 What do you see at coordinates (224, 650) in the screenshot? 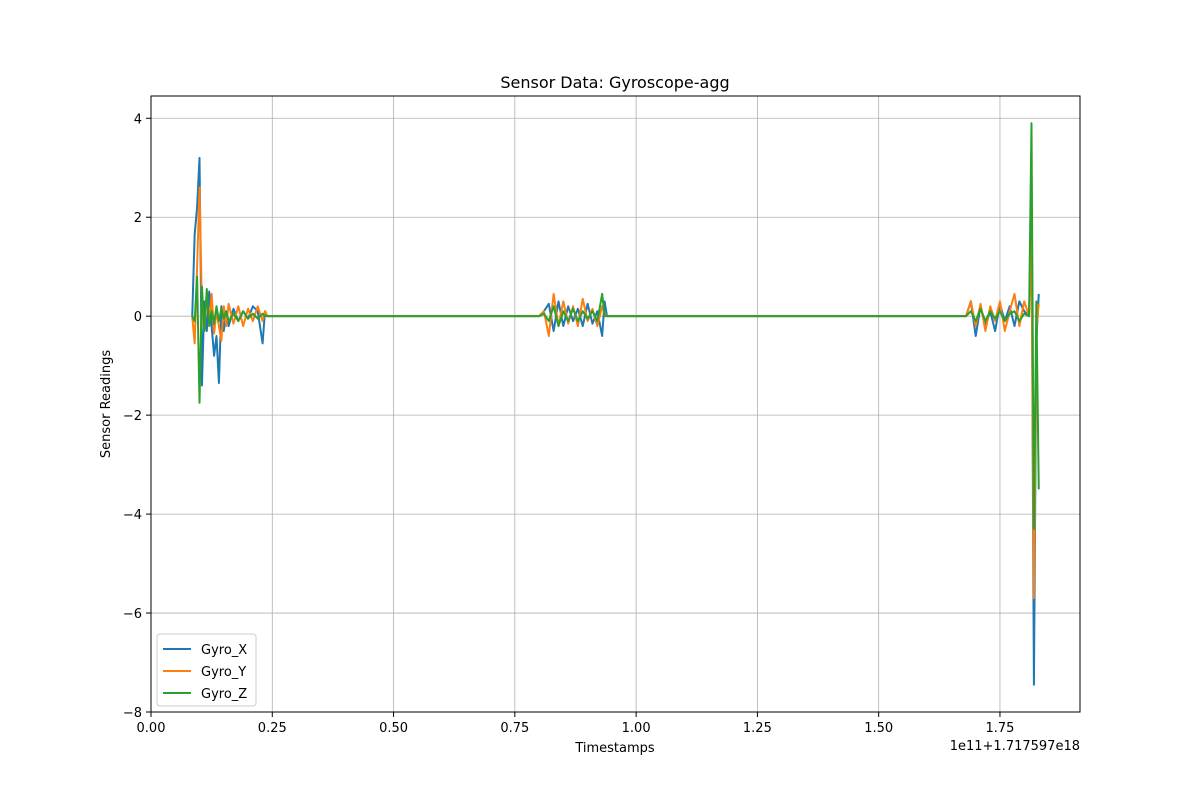
I see `legend-entry: Gyro_X` at bounding box center [224, 650].